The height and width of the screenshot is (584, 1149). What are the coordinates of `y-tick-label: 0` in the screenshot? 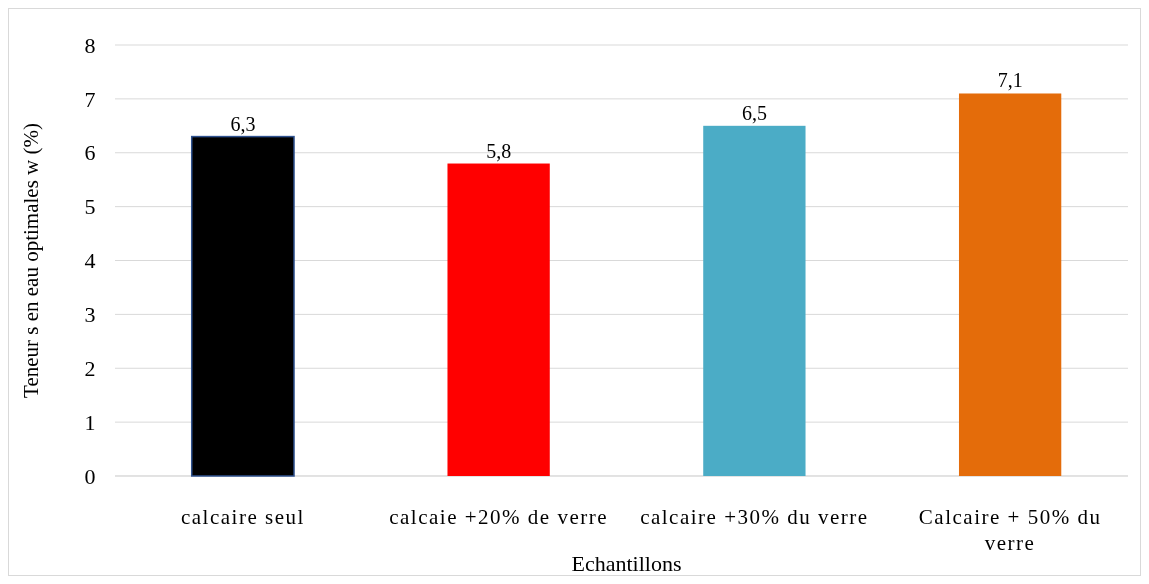 It's located at (90, 476).